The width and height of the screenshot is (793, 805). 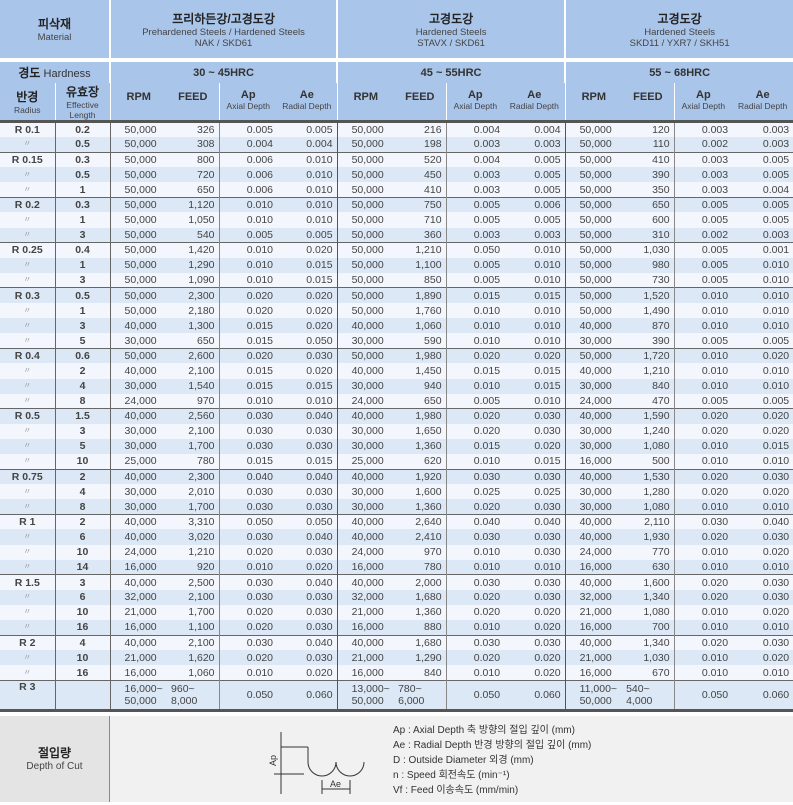 I want to click on feed-cell: 1,060, so click(x=193, y=673).